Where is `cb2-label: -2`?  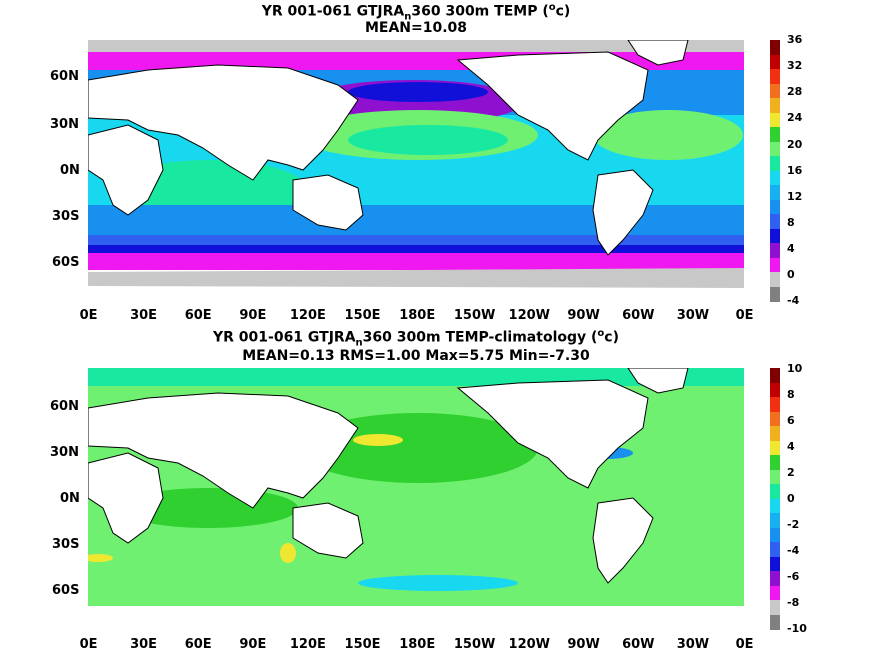 cb2-label: -2 is located at coordinates (793, 524).